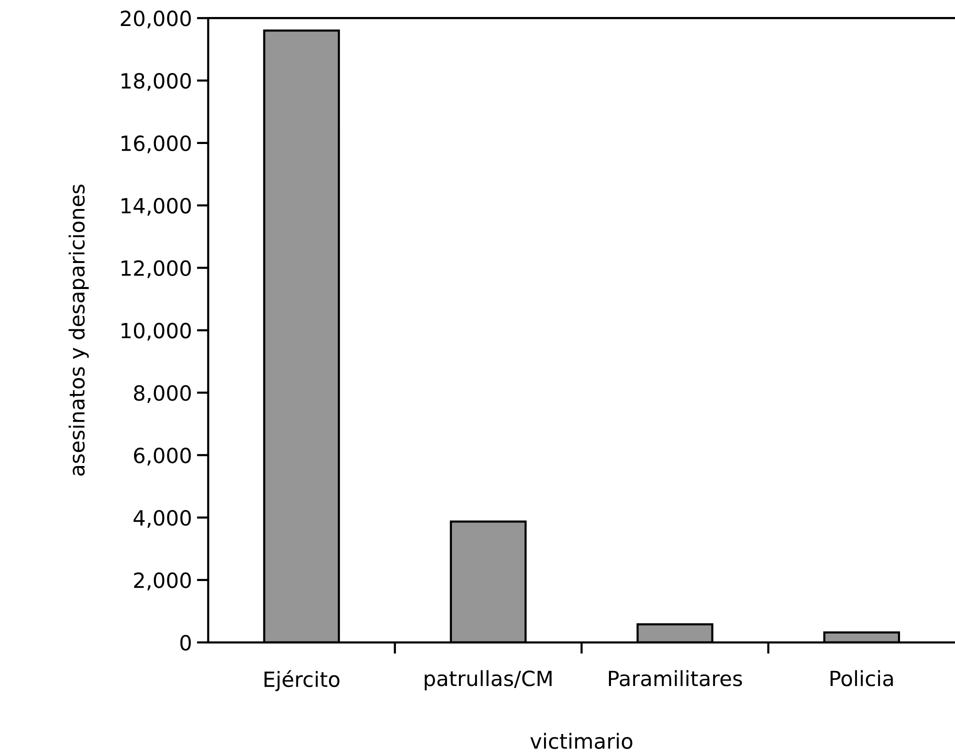 Image resolution: width=955 pixels, height=754 pixels. I want to click on x-tick-label: Ejército, so click(302, 681).